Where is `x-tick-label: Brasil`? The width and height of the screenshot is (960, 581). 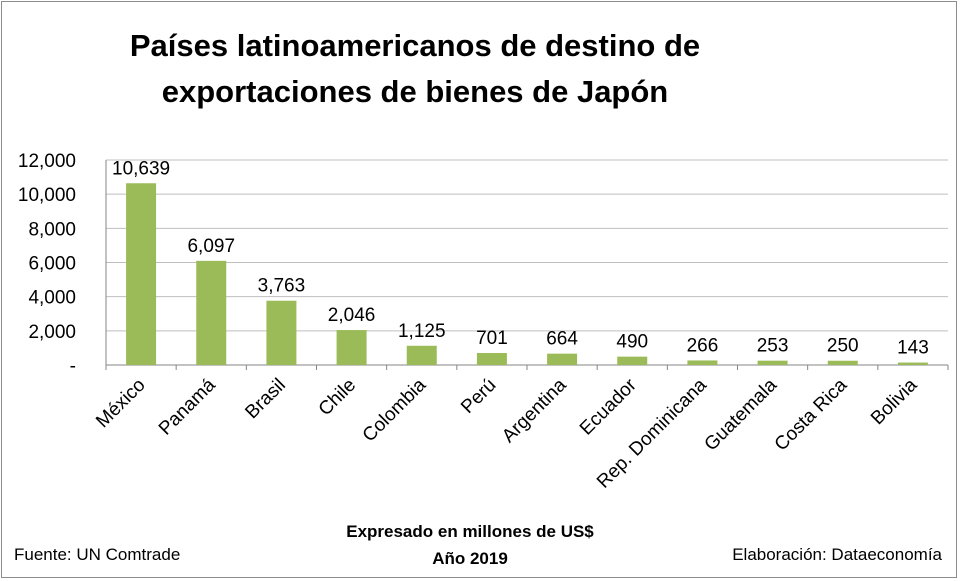
x-tick-label: Brasil is located at coordinates (266, 399).